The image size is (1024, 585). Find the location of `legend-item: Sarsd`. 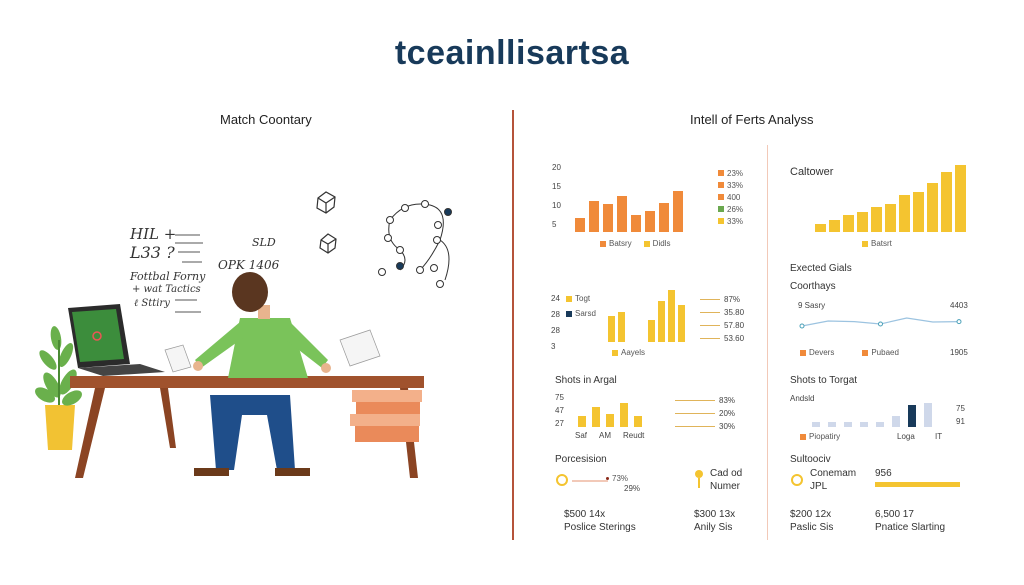

legend-item: Sarsd is located at coordinates (581, 313).